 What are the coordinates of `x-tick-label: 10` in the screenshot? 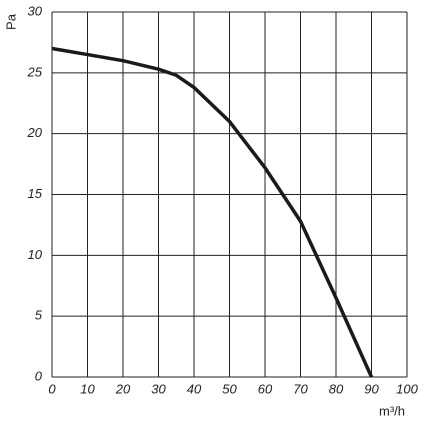 It's located at (87, 388).